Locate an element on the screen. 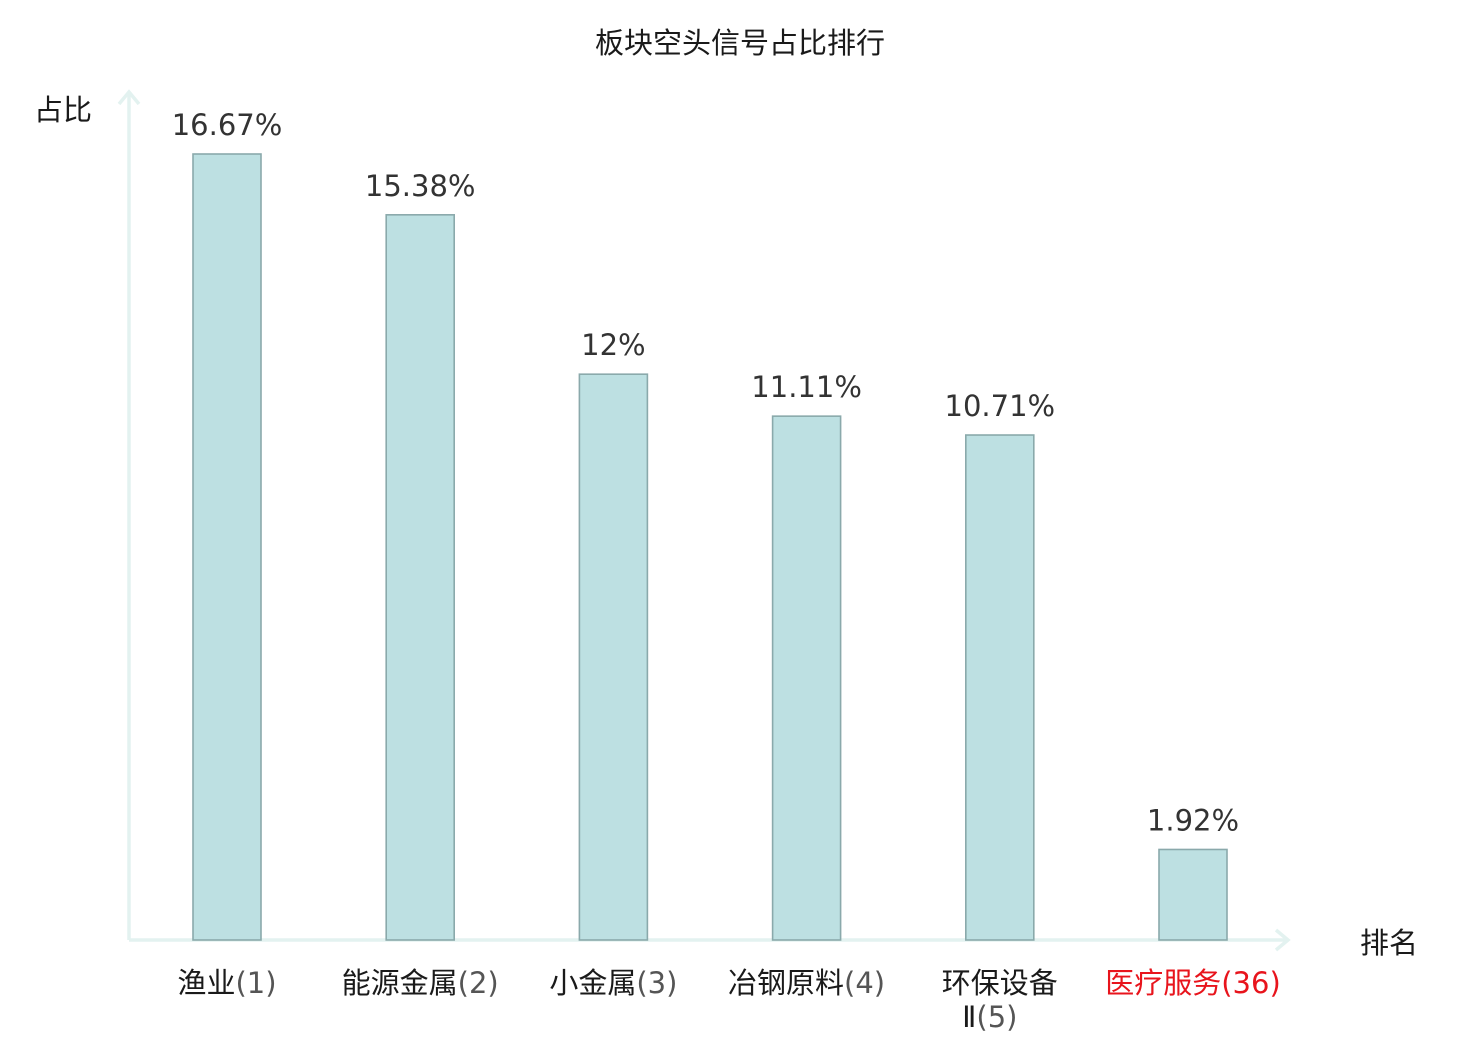 This screenshot has width=1480, height=1040. category-tick-label: 渔业(1) is located at coordinates (226, 983).